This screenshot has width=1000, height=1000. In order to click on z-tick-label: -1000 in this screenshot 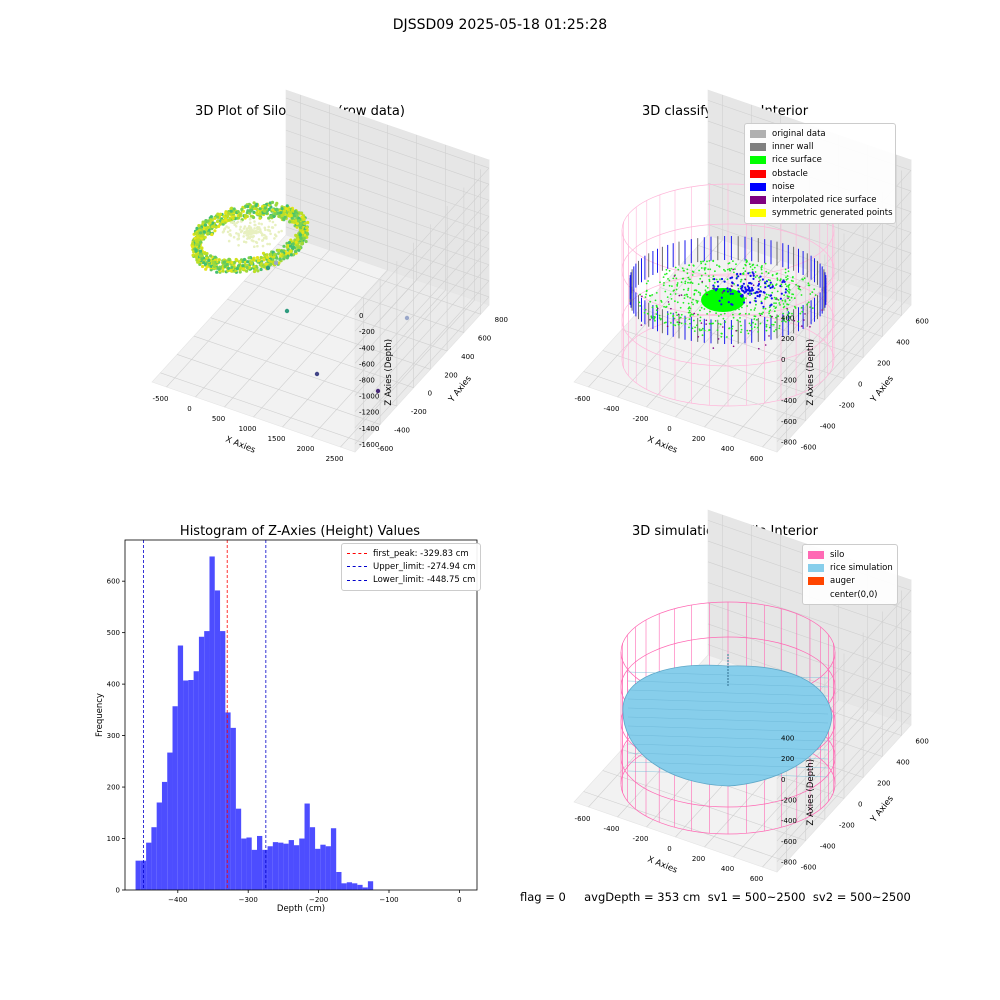, I will do `click(369, 397)`.